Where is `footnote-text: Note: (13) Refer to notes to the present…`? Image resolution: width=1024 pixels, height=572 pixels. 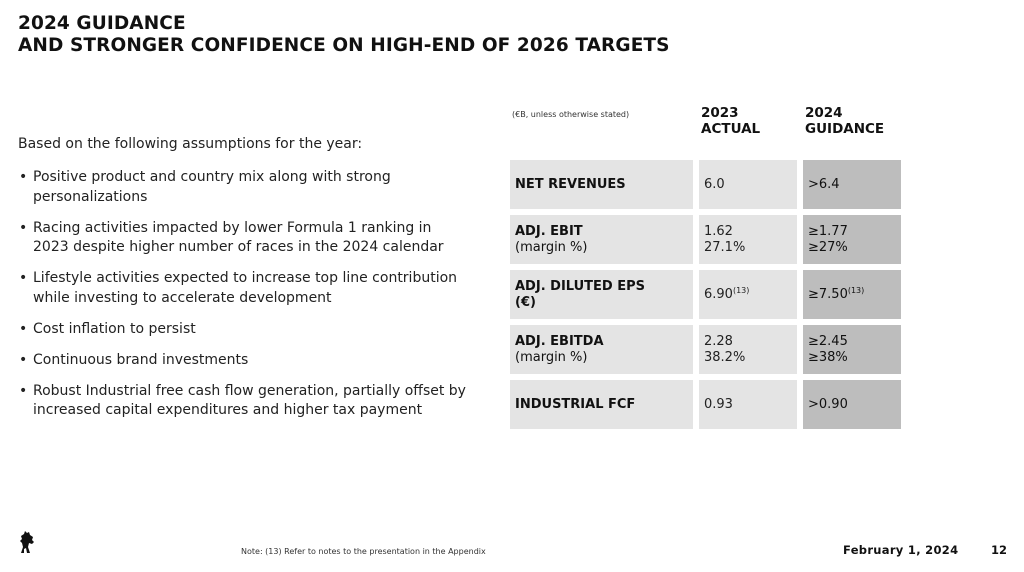 footnote-text: Note: (13) Refer to notes to the present… is located at coordinates (363, 551).